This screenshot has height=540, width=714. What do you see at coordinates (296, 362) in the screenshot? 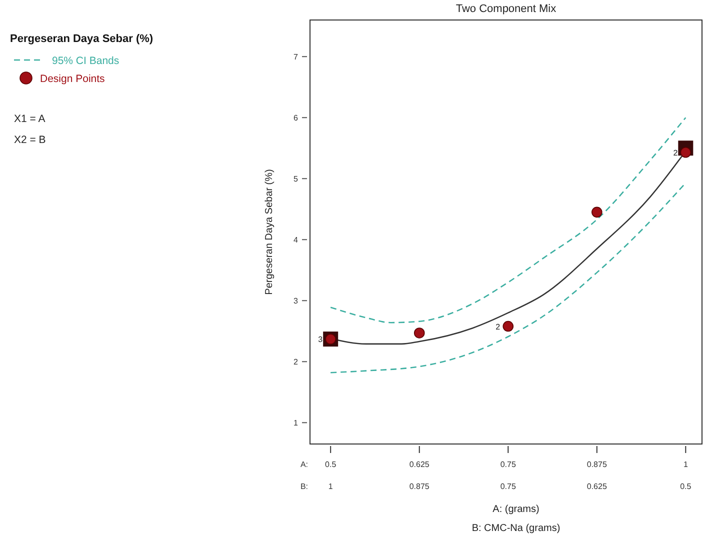
I see `y-tick-label: 2` at bounding box center [296, 362].